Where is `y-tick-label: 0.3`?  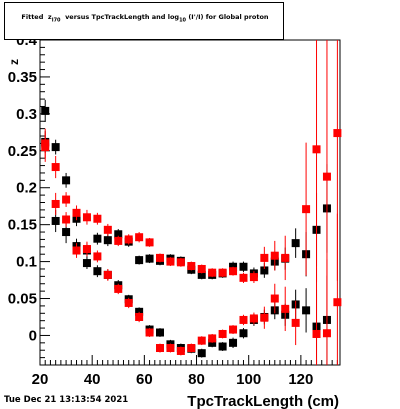
y-tick-label: 0.3 is located at coordinates (26, 114).